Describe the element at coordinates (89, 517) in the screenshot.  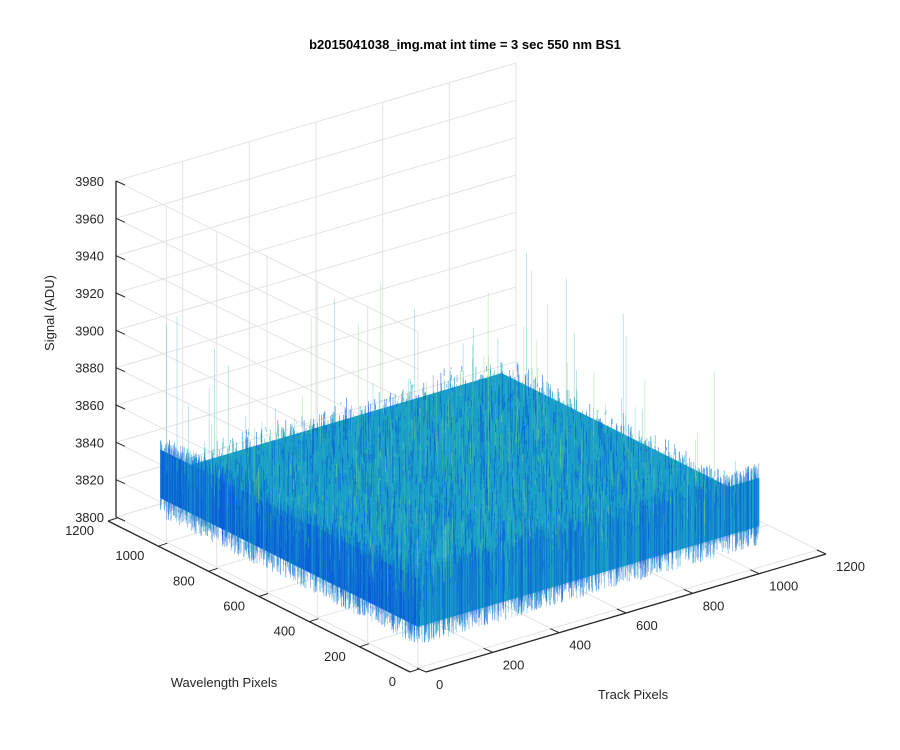
I see `z-tick-label: 3800` at that location.